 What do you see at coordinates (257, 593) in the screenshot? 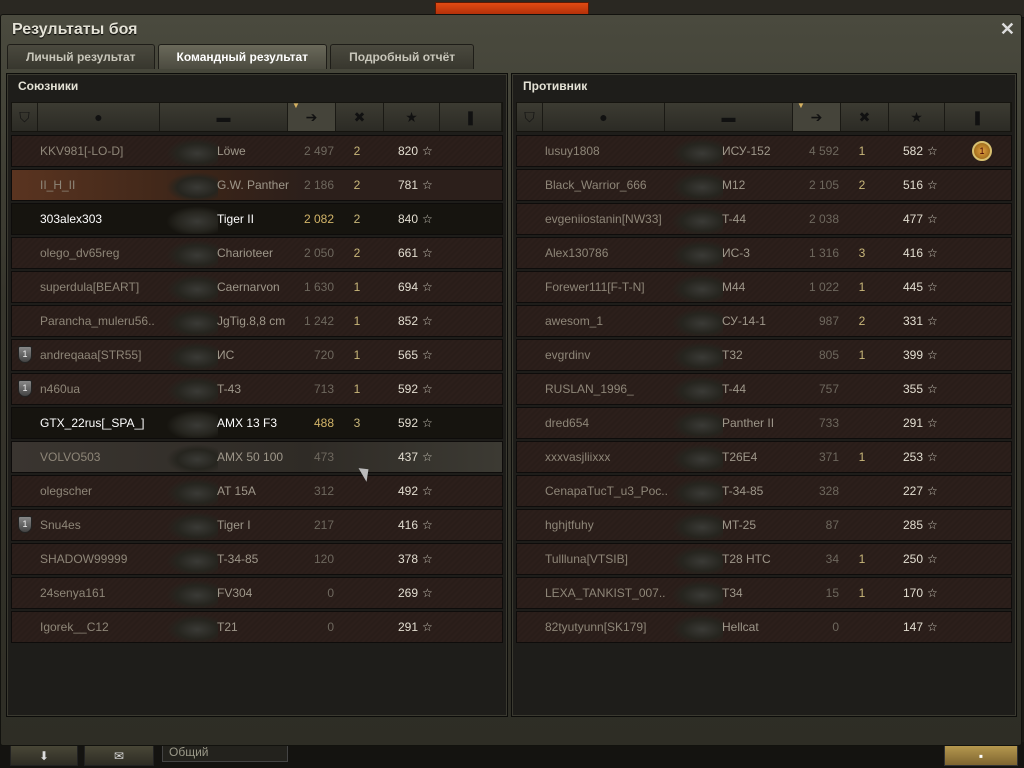
I see `player-row: 24senya161 FV304 0 269 ☆` at bounding box center [257, 593].